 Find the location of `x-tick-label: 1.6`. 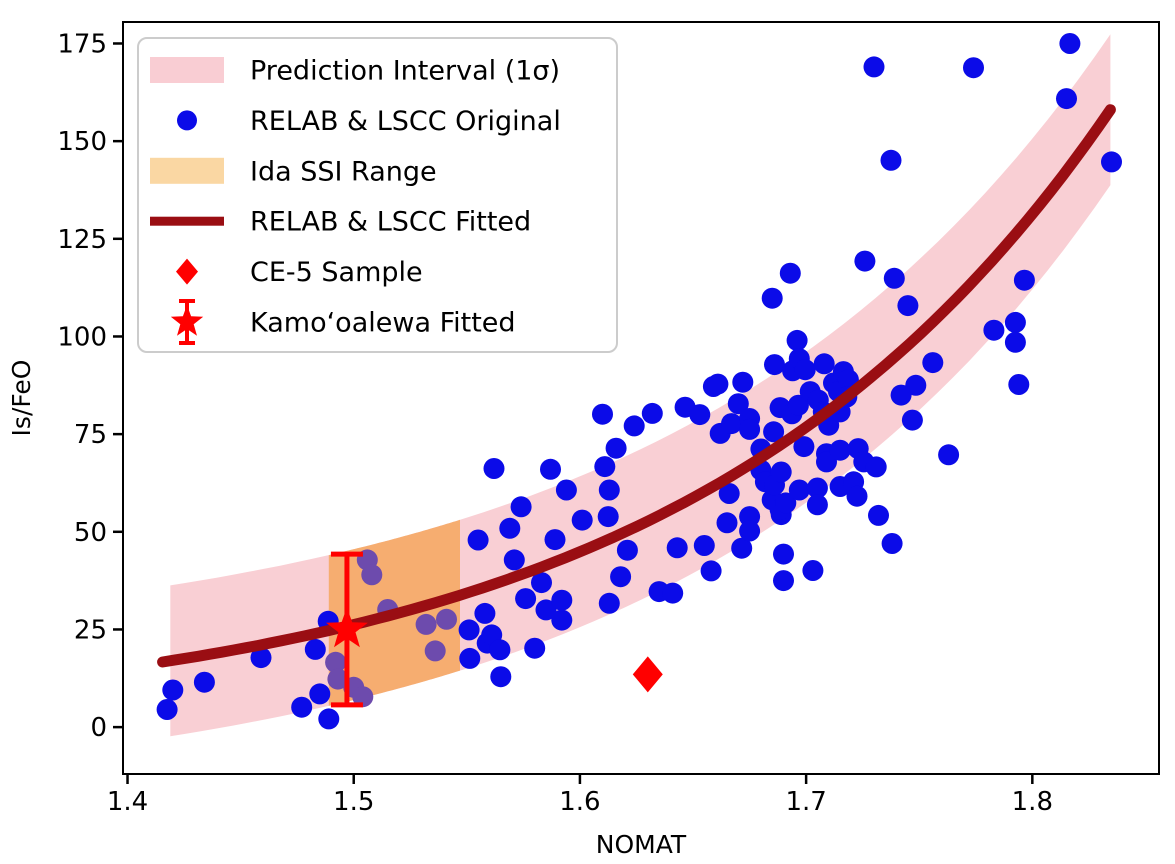

x-tick-label: 1.6 is located at coordinates (579, 802).